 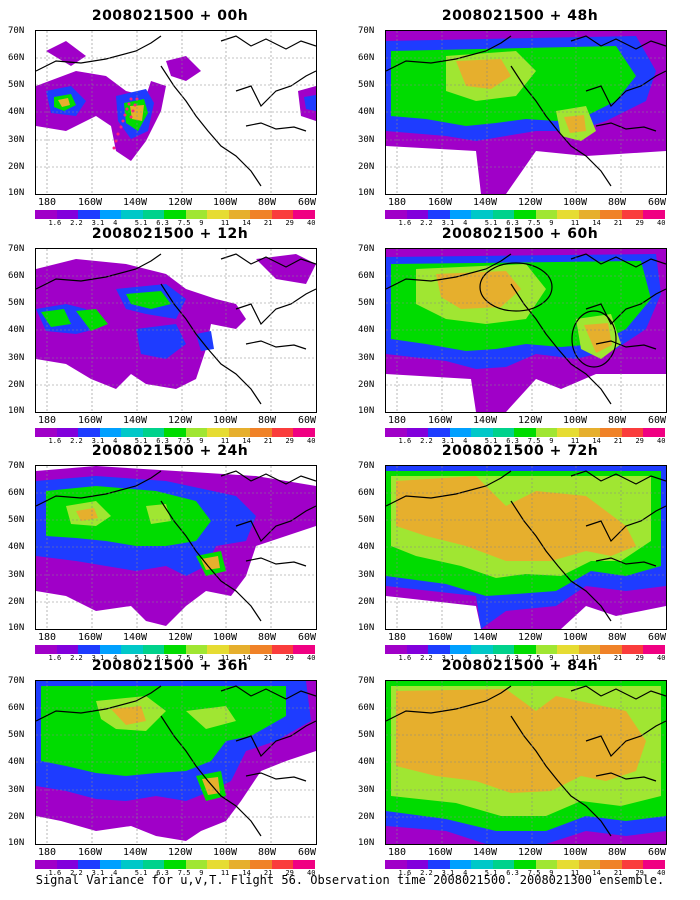 What do you see at coordinates (98, 441) in the screenshot?
I see `colorbar-label: 3.1` at bounding box center [98, 441].